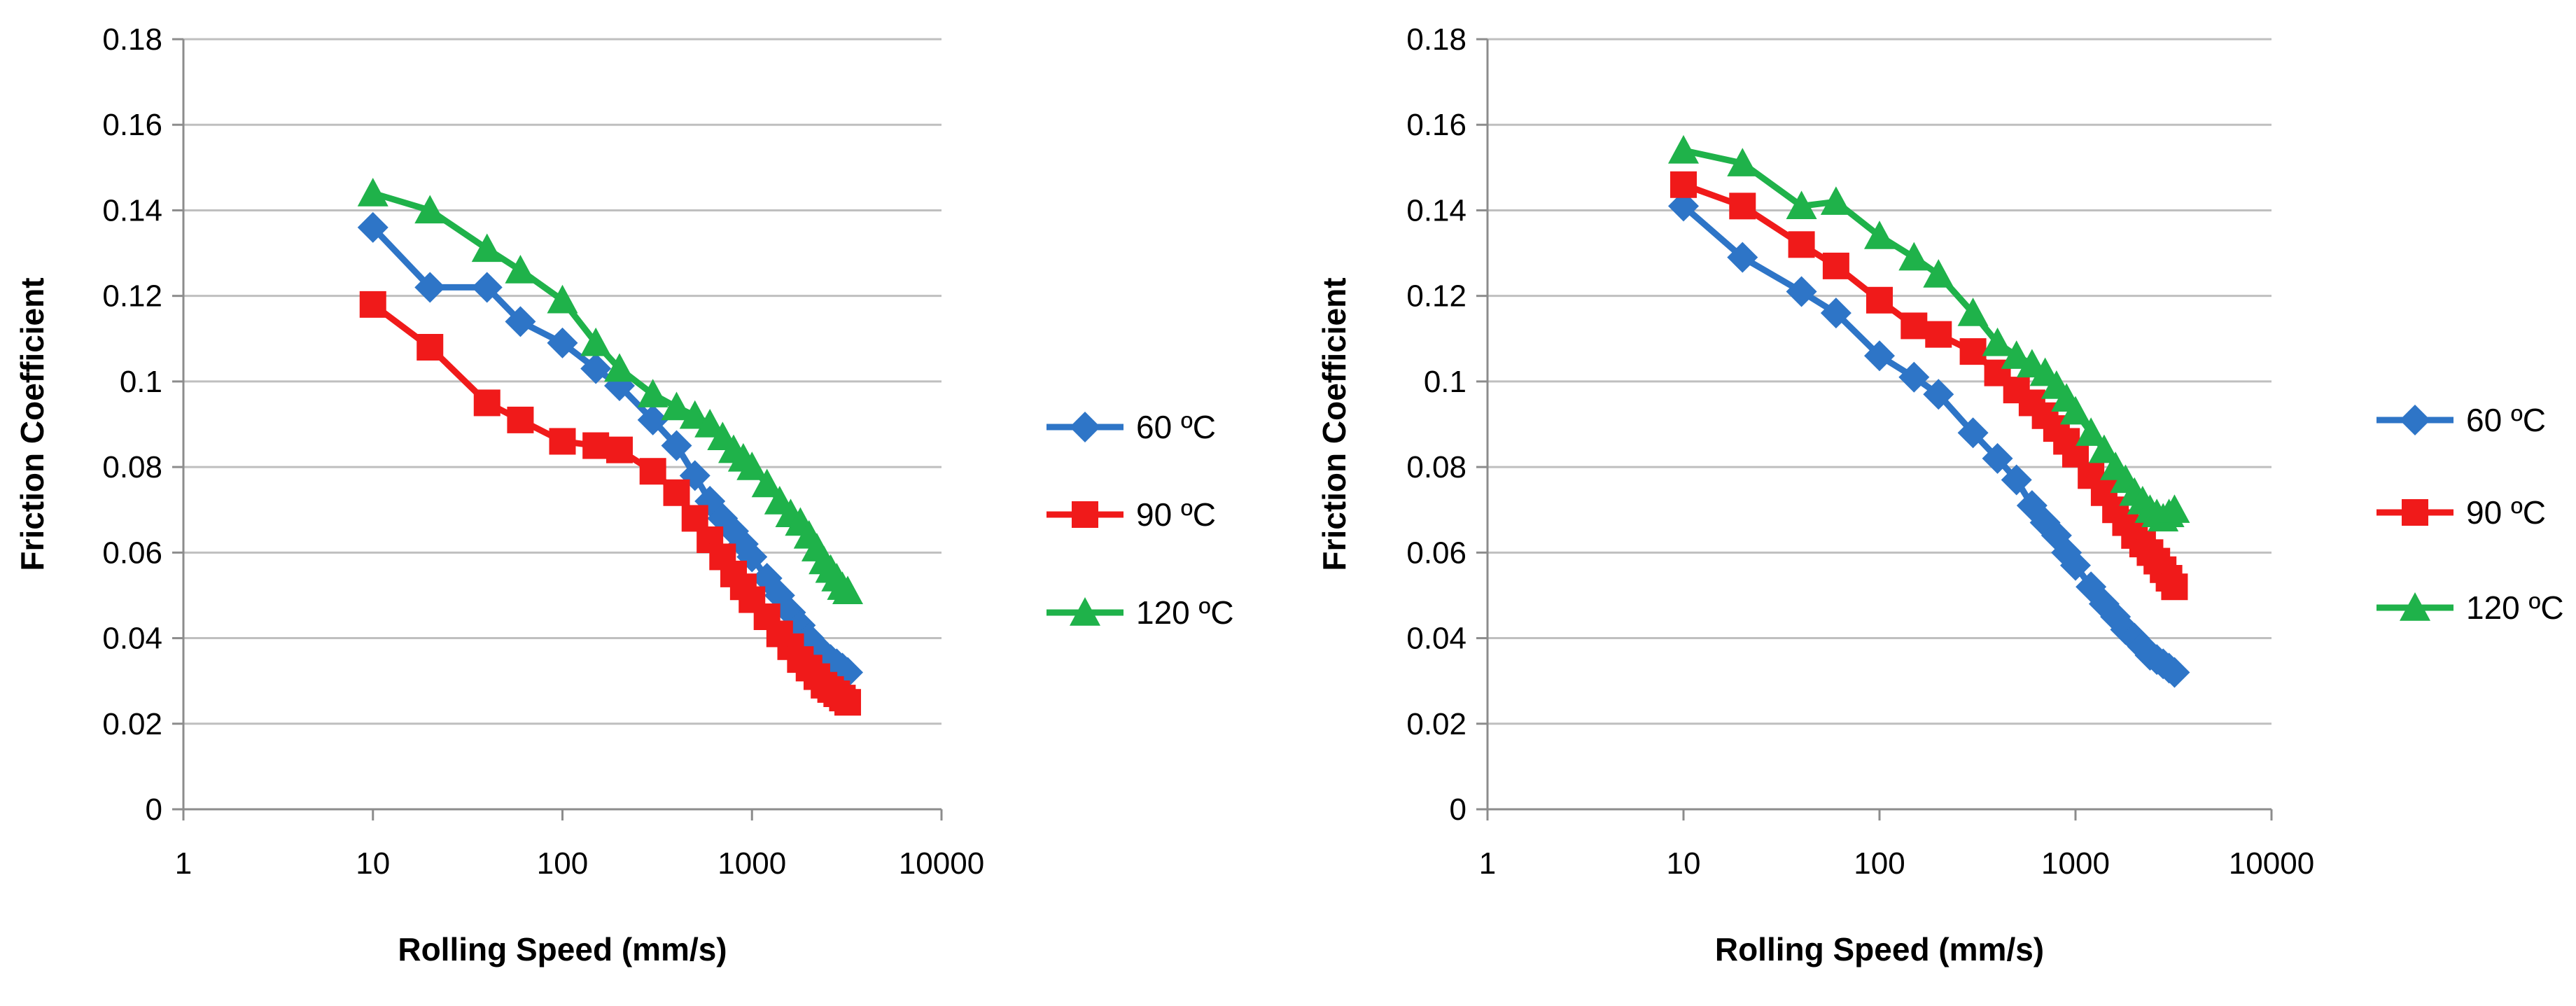  I want to click on legend: 60 ºC 90 ºC 120 ºC, so click(2470, 514).